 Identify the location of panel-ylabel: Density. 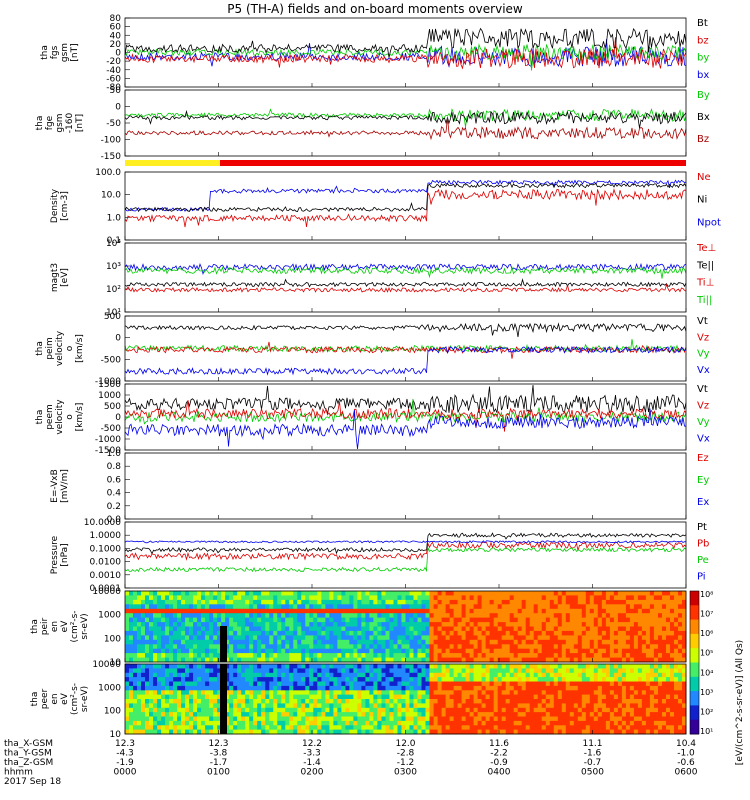
(55, 205).